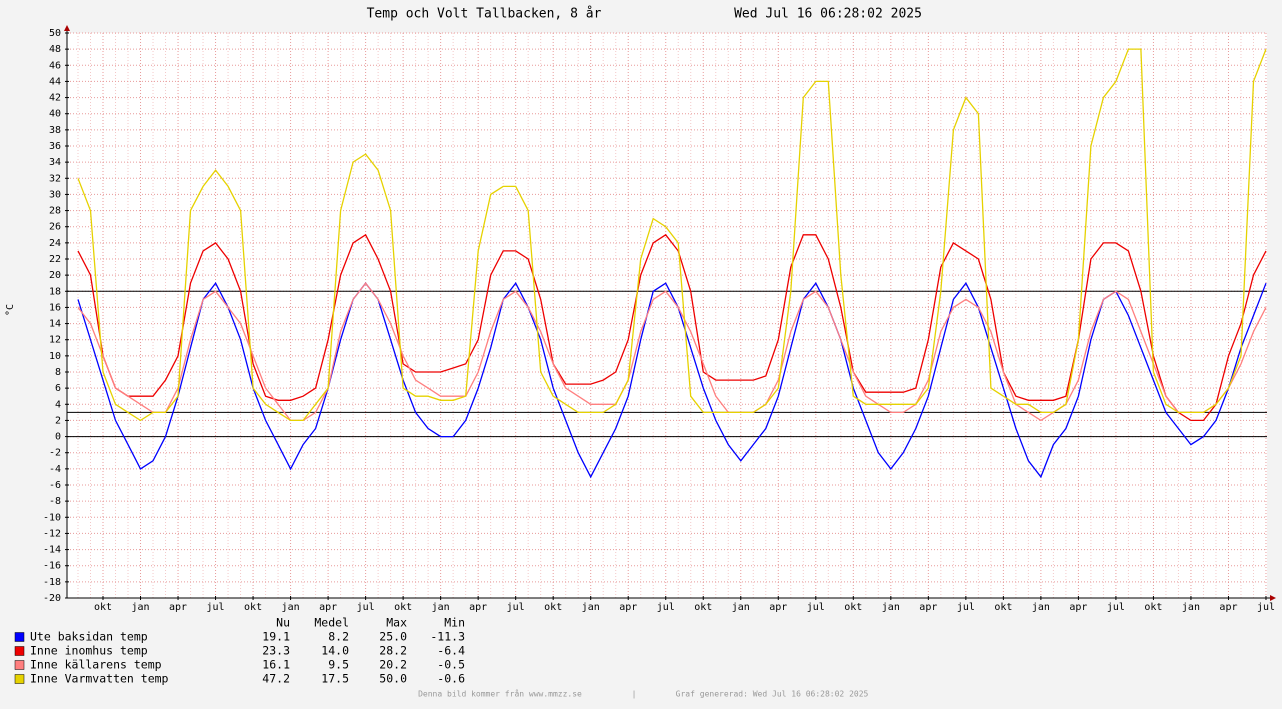  Describe the element at coordinates (393, 651) in the screenshot. I see `legend-stat: 28.2` at that location.